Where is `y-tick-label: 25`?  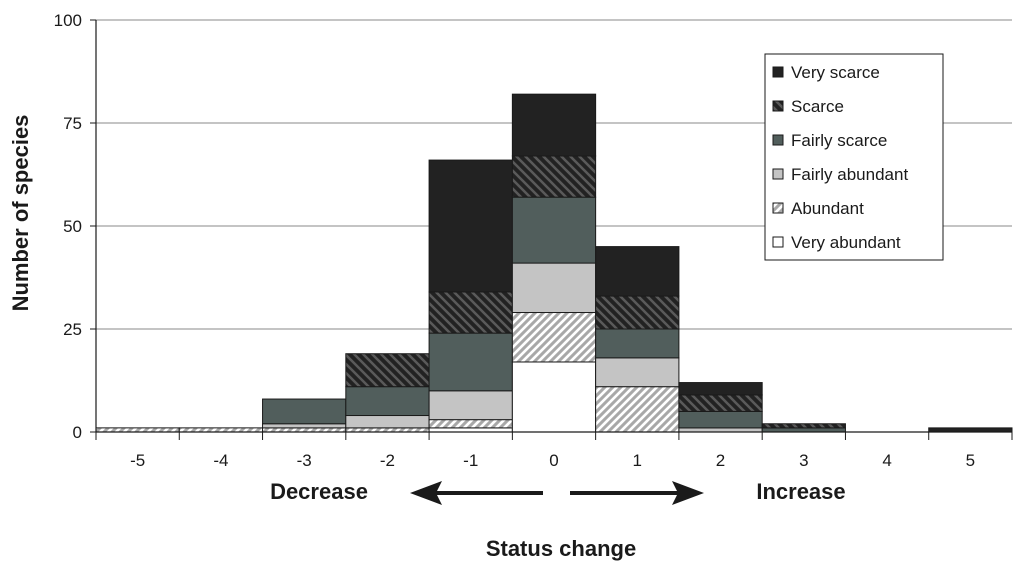 y-tick-label: 25 is located at coordinates (72, 329).